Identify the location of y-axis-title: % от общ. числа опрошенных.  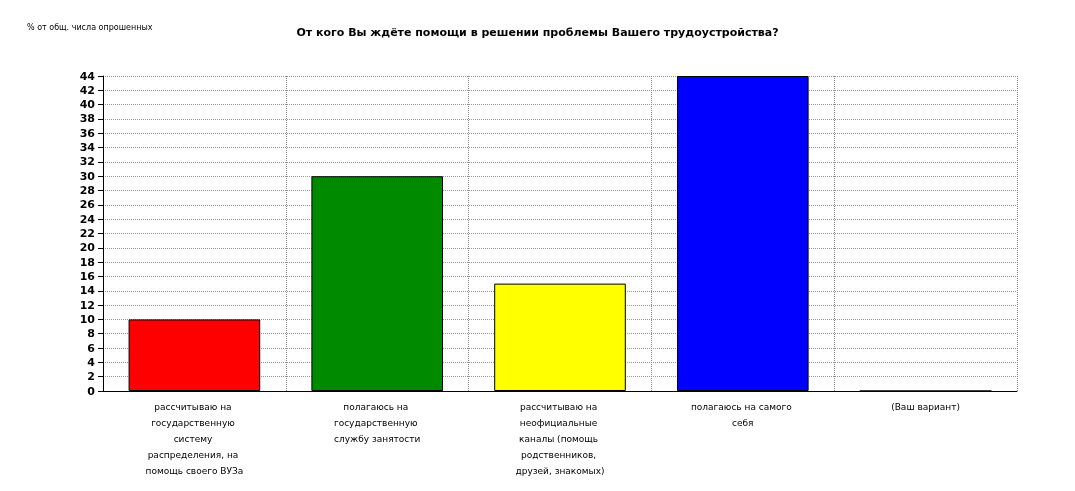
(90, 27).